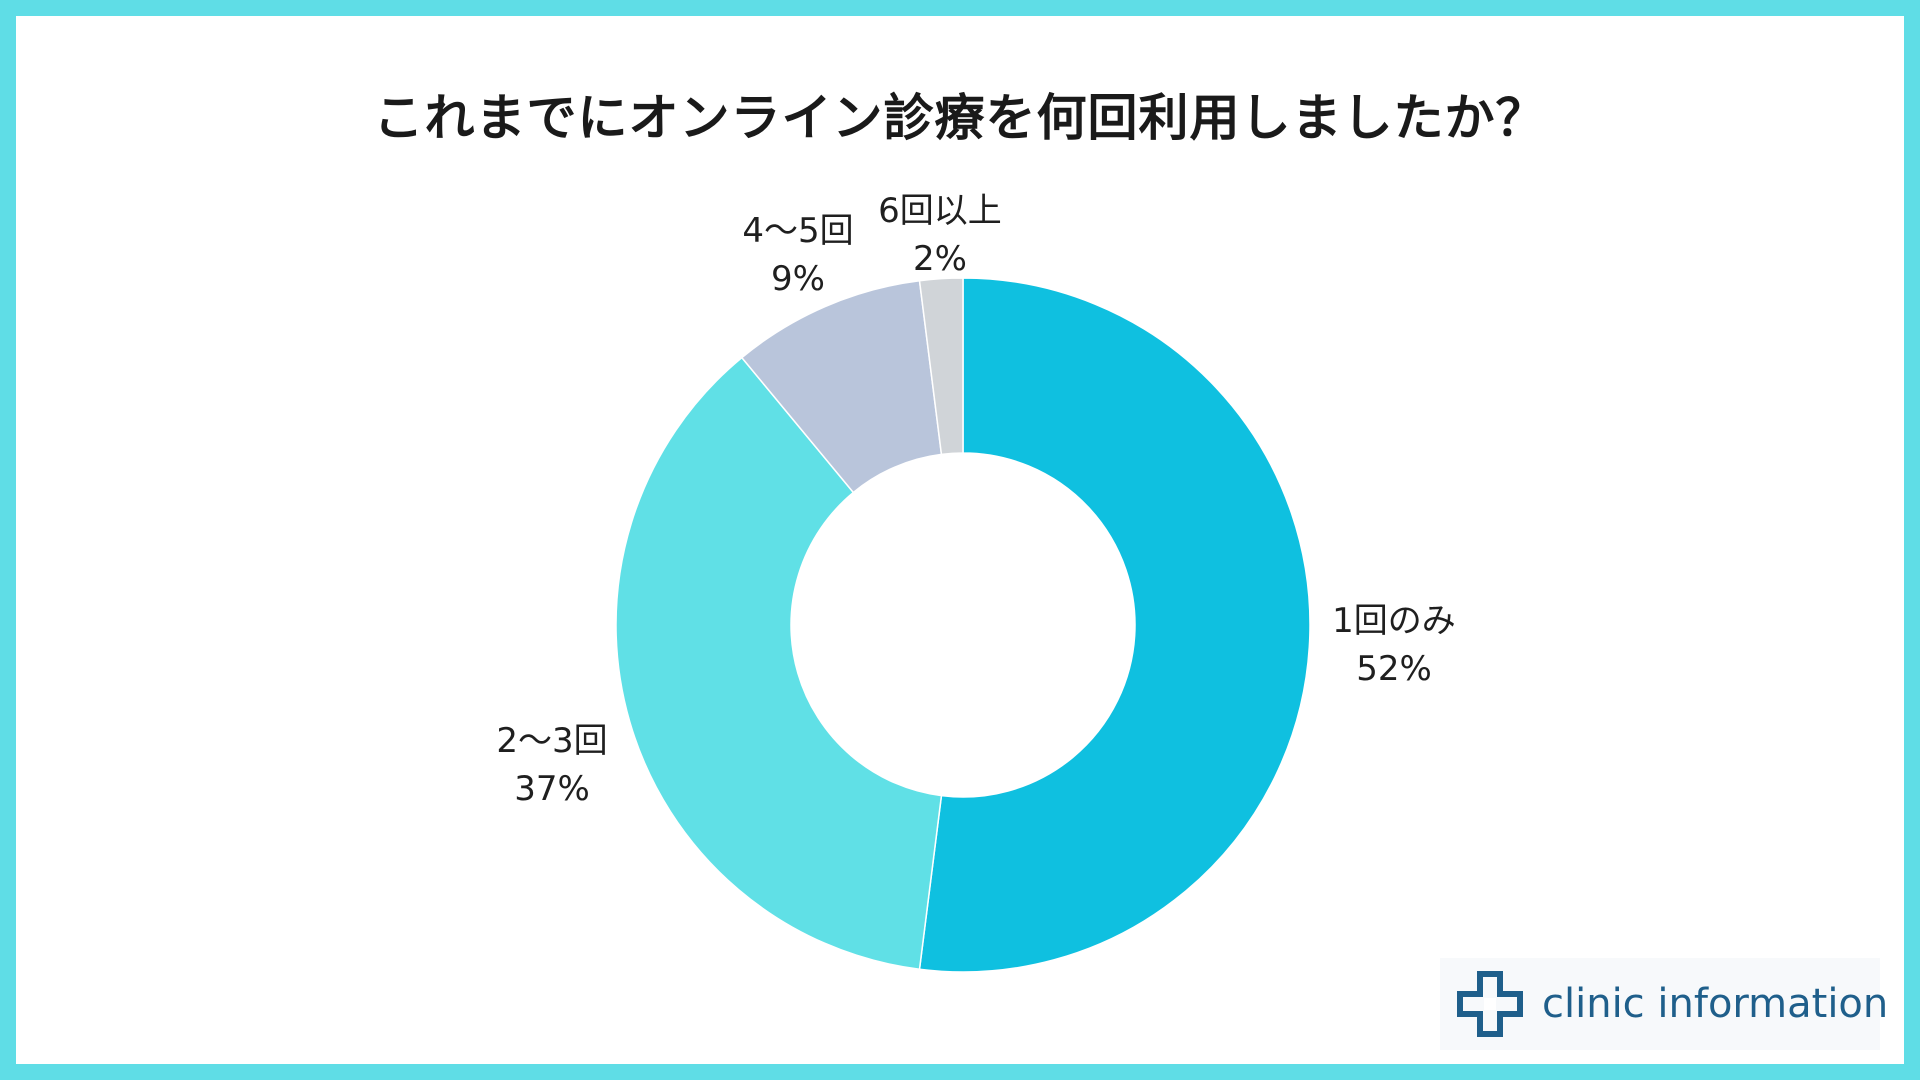  I want to click on slice-value-2: 37%, so click(552, 789).